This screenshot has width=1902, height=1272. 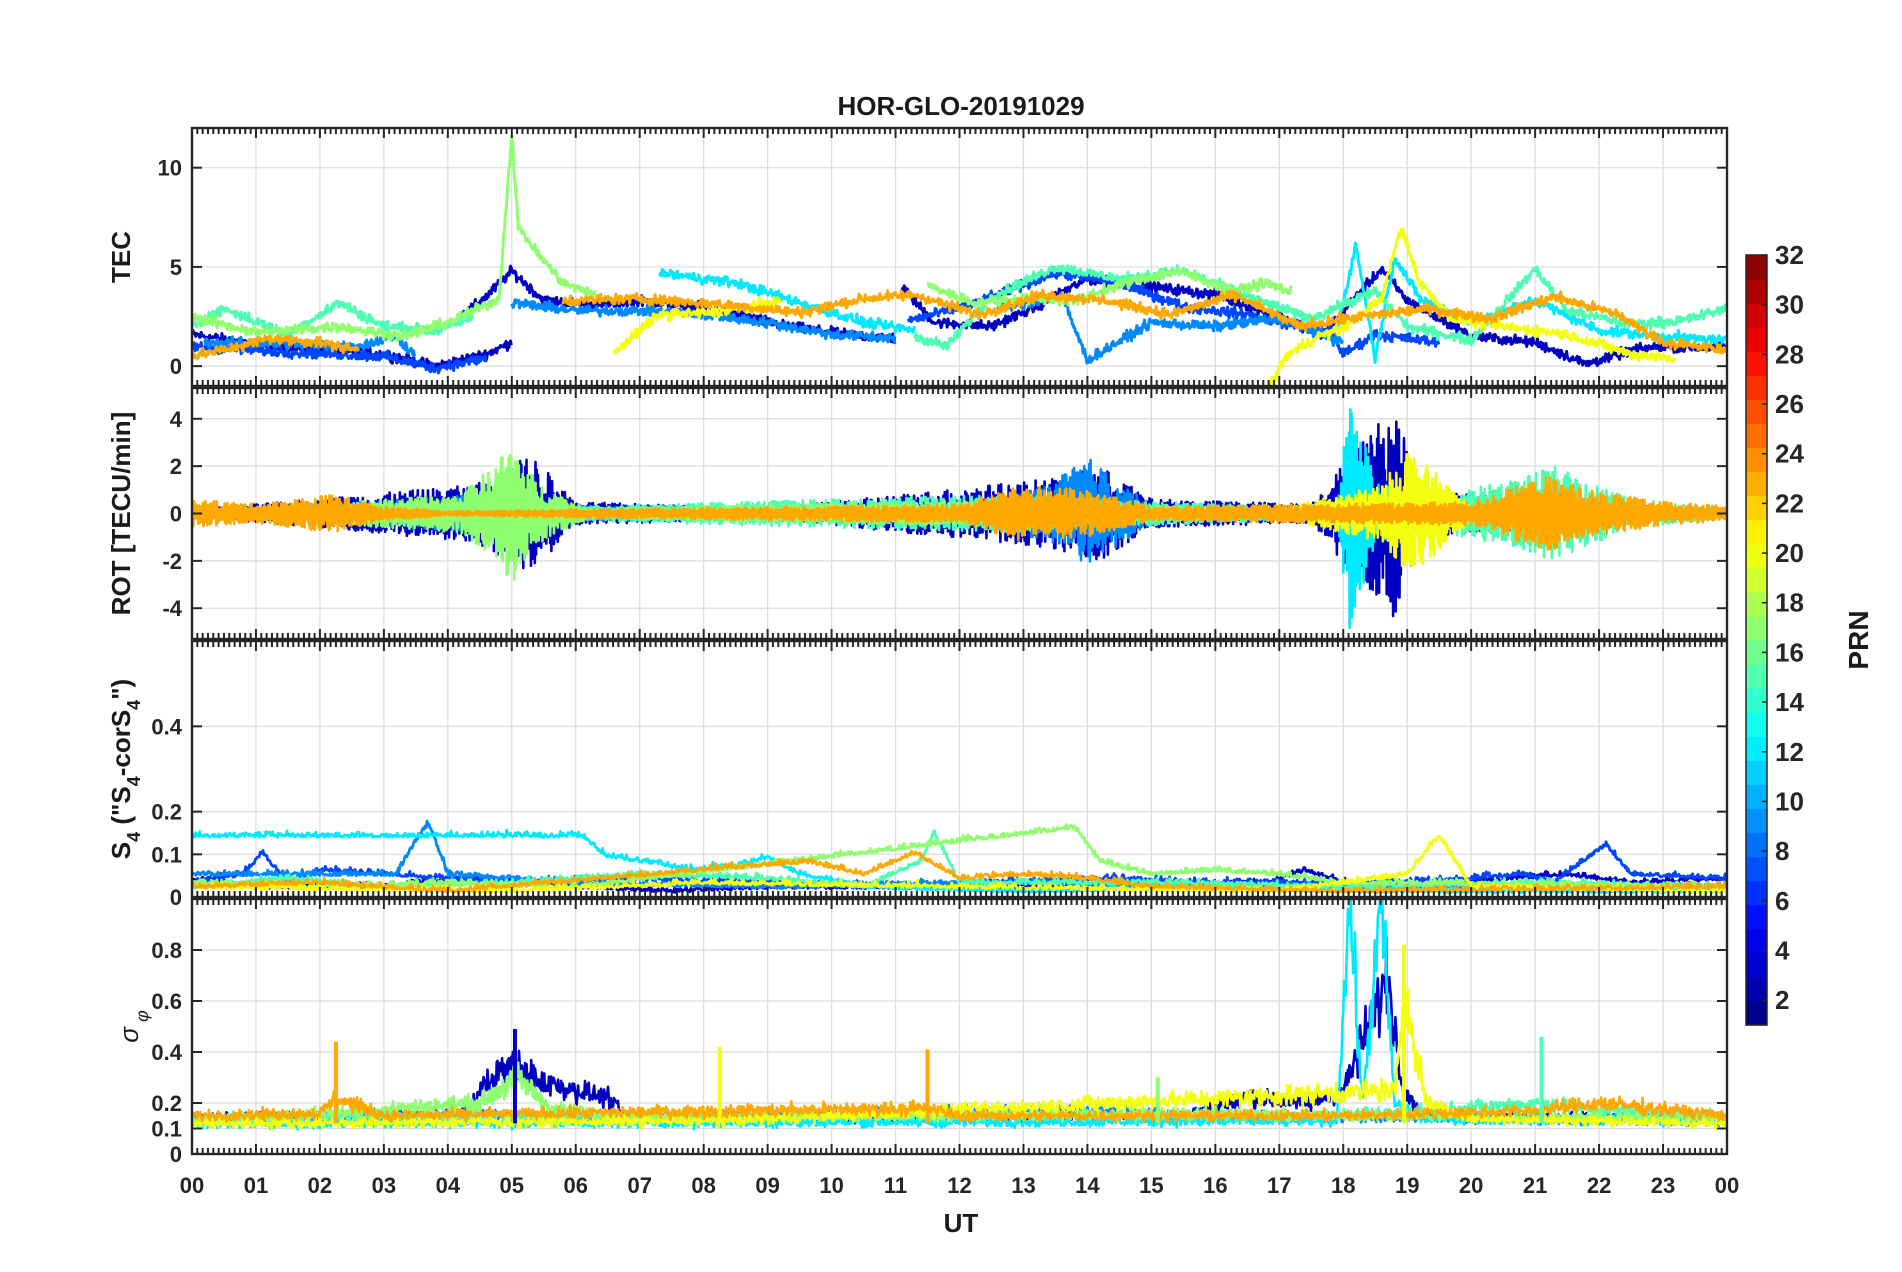 I want to click on colorbar-tick-label: 26, so click(x=1789, y=404).